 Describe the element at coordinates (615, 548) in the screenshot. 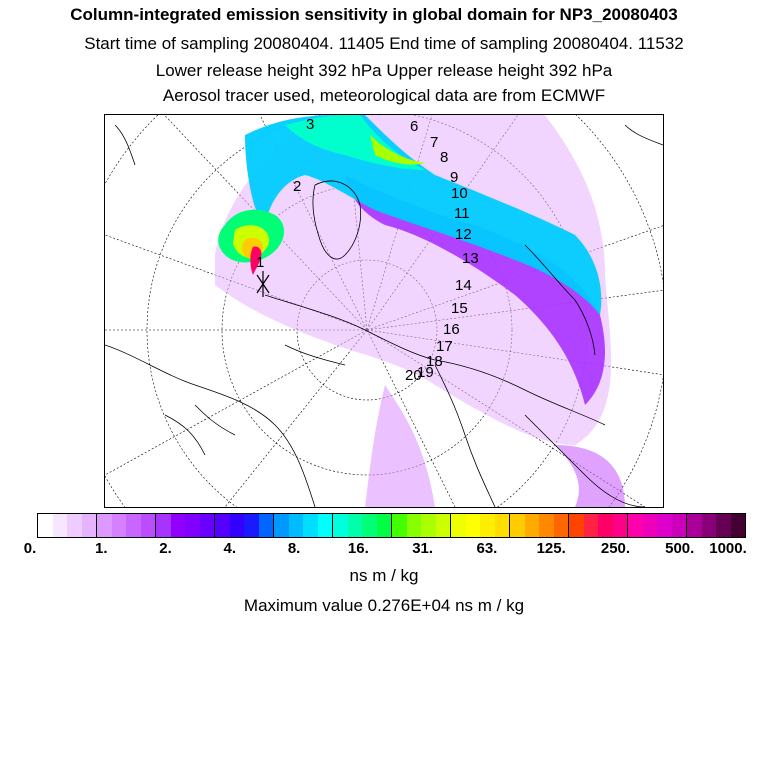

I see `colorbar-tick-label: 250.` at that location.